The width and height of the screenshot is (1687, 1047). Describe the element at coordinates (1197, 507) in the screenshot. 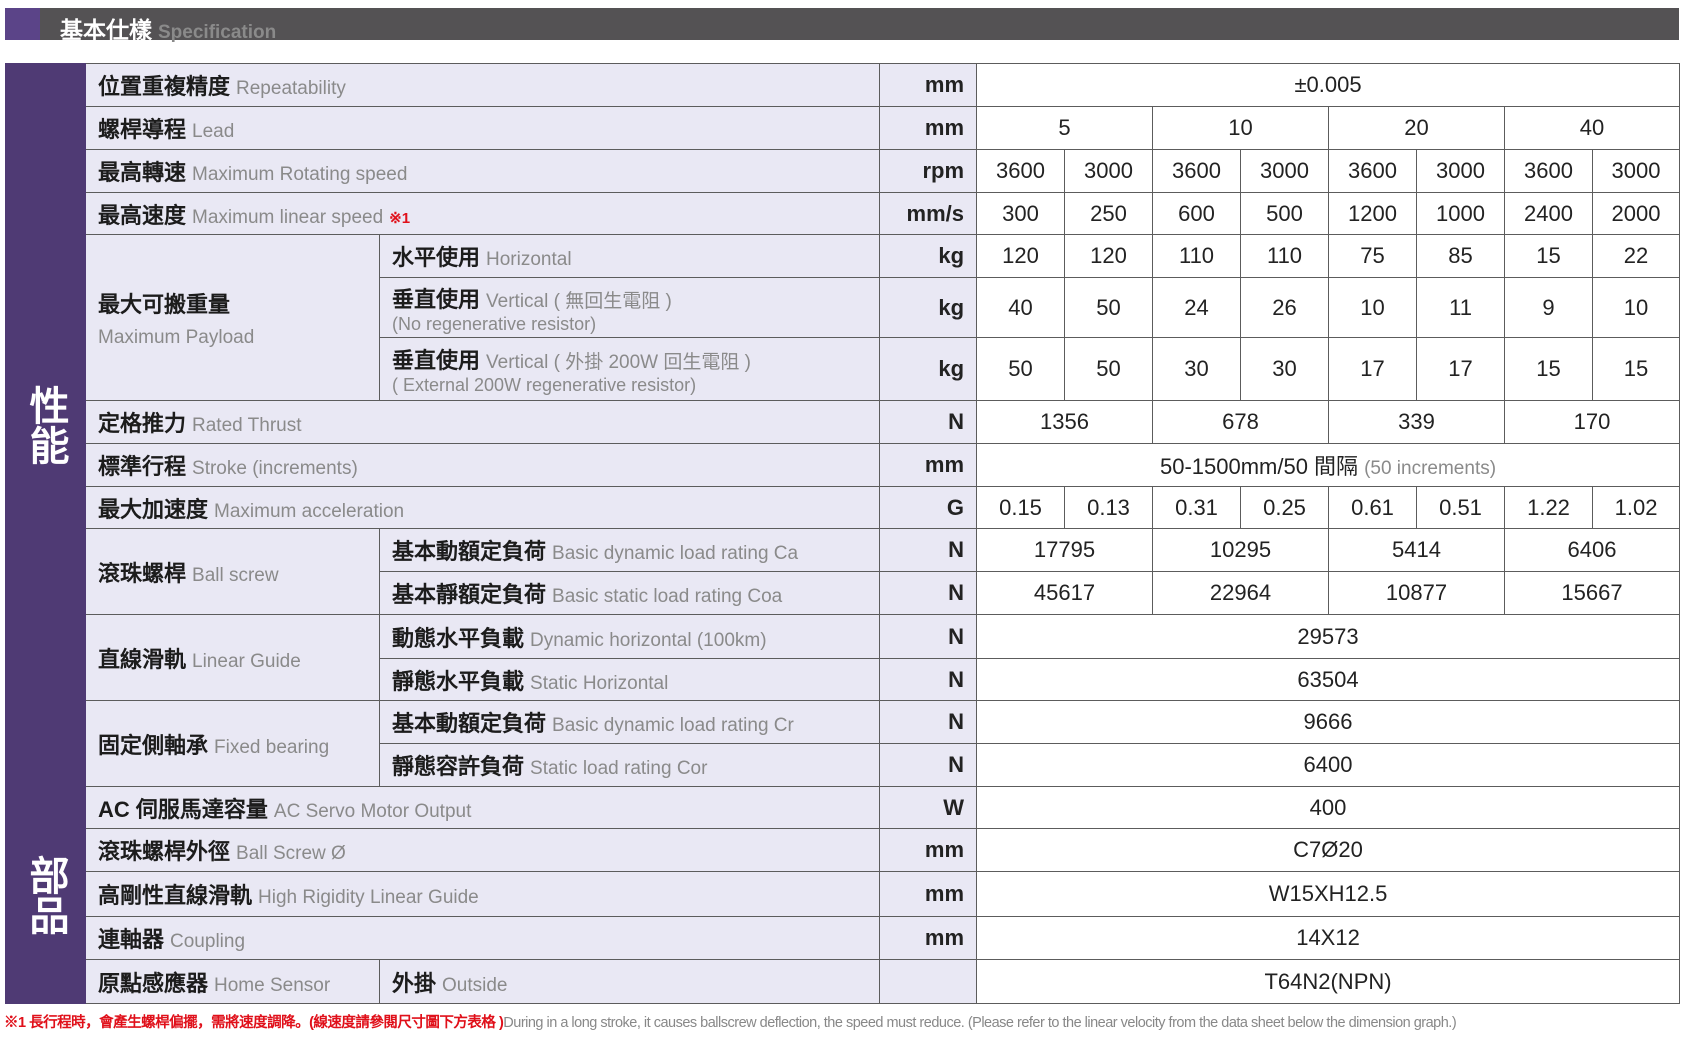

I see `value-cell: 0.31` at that location.